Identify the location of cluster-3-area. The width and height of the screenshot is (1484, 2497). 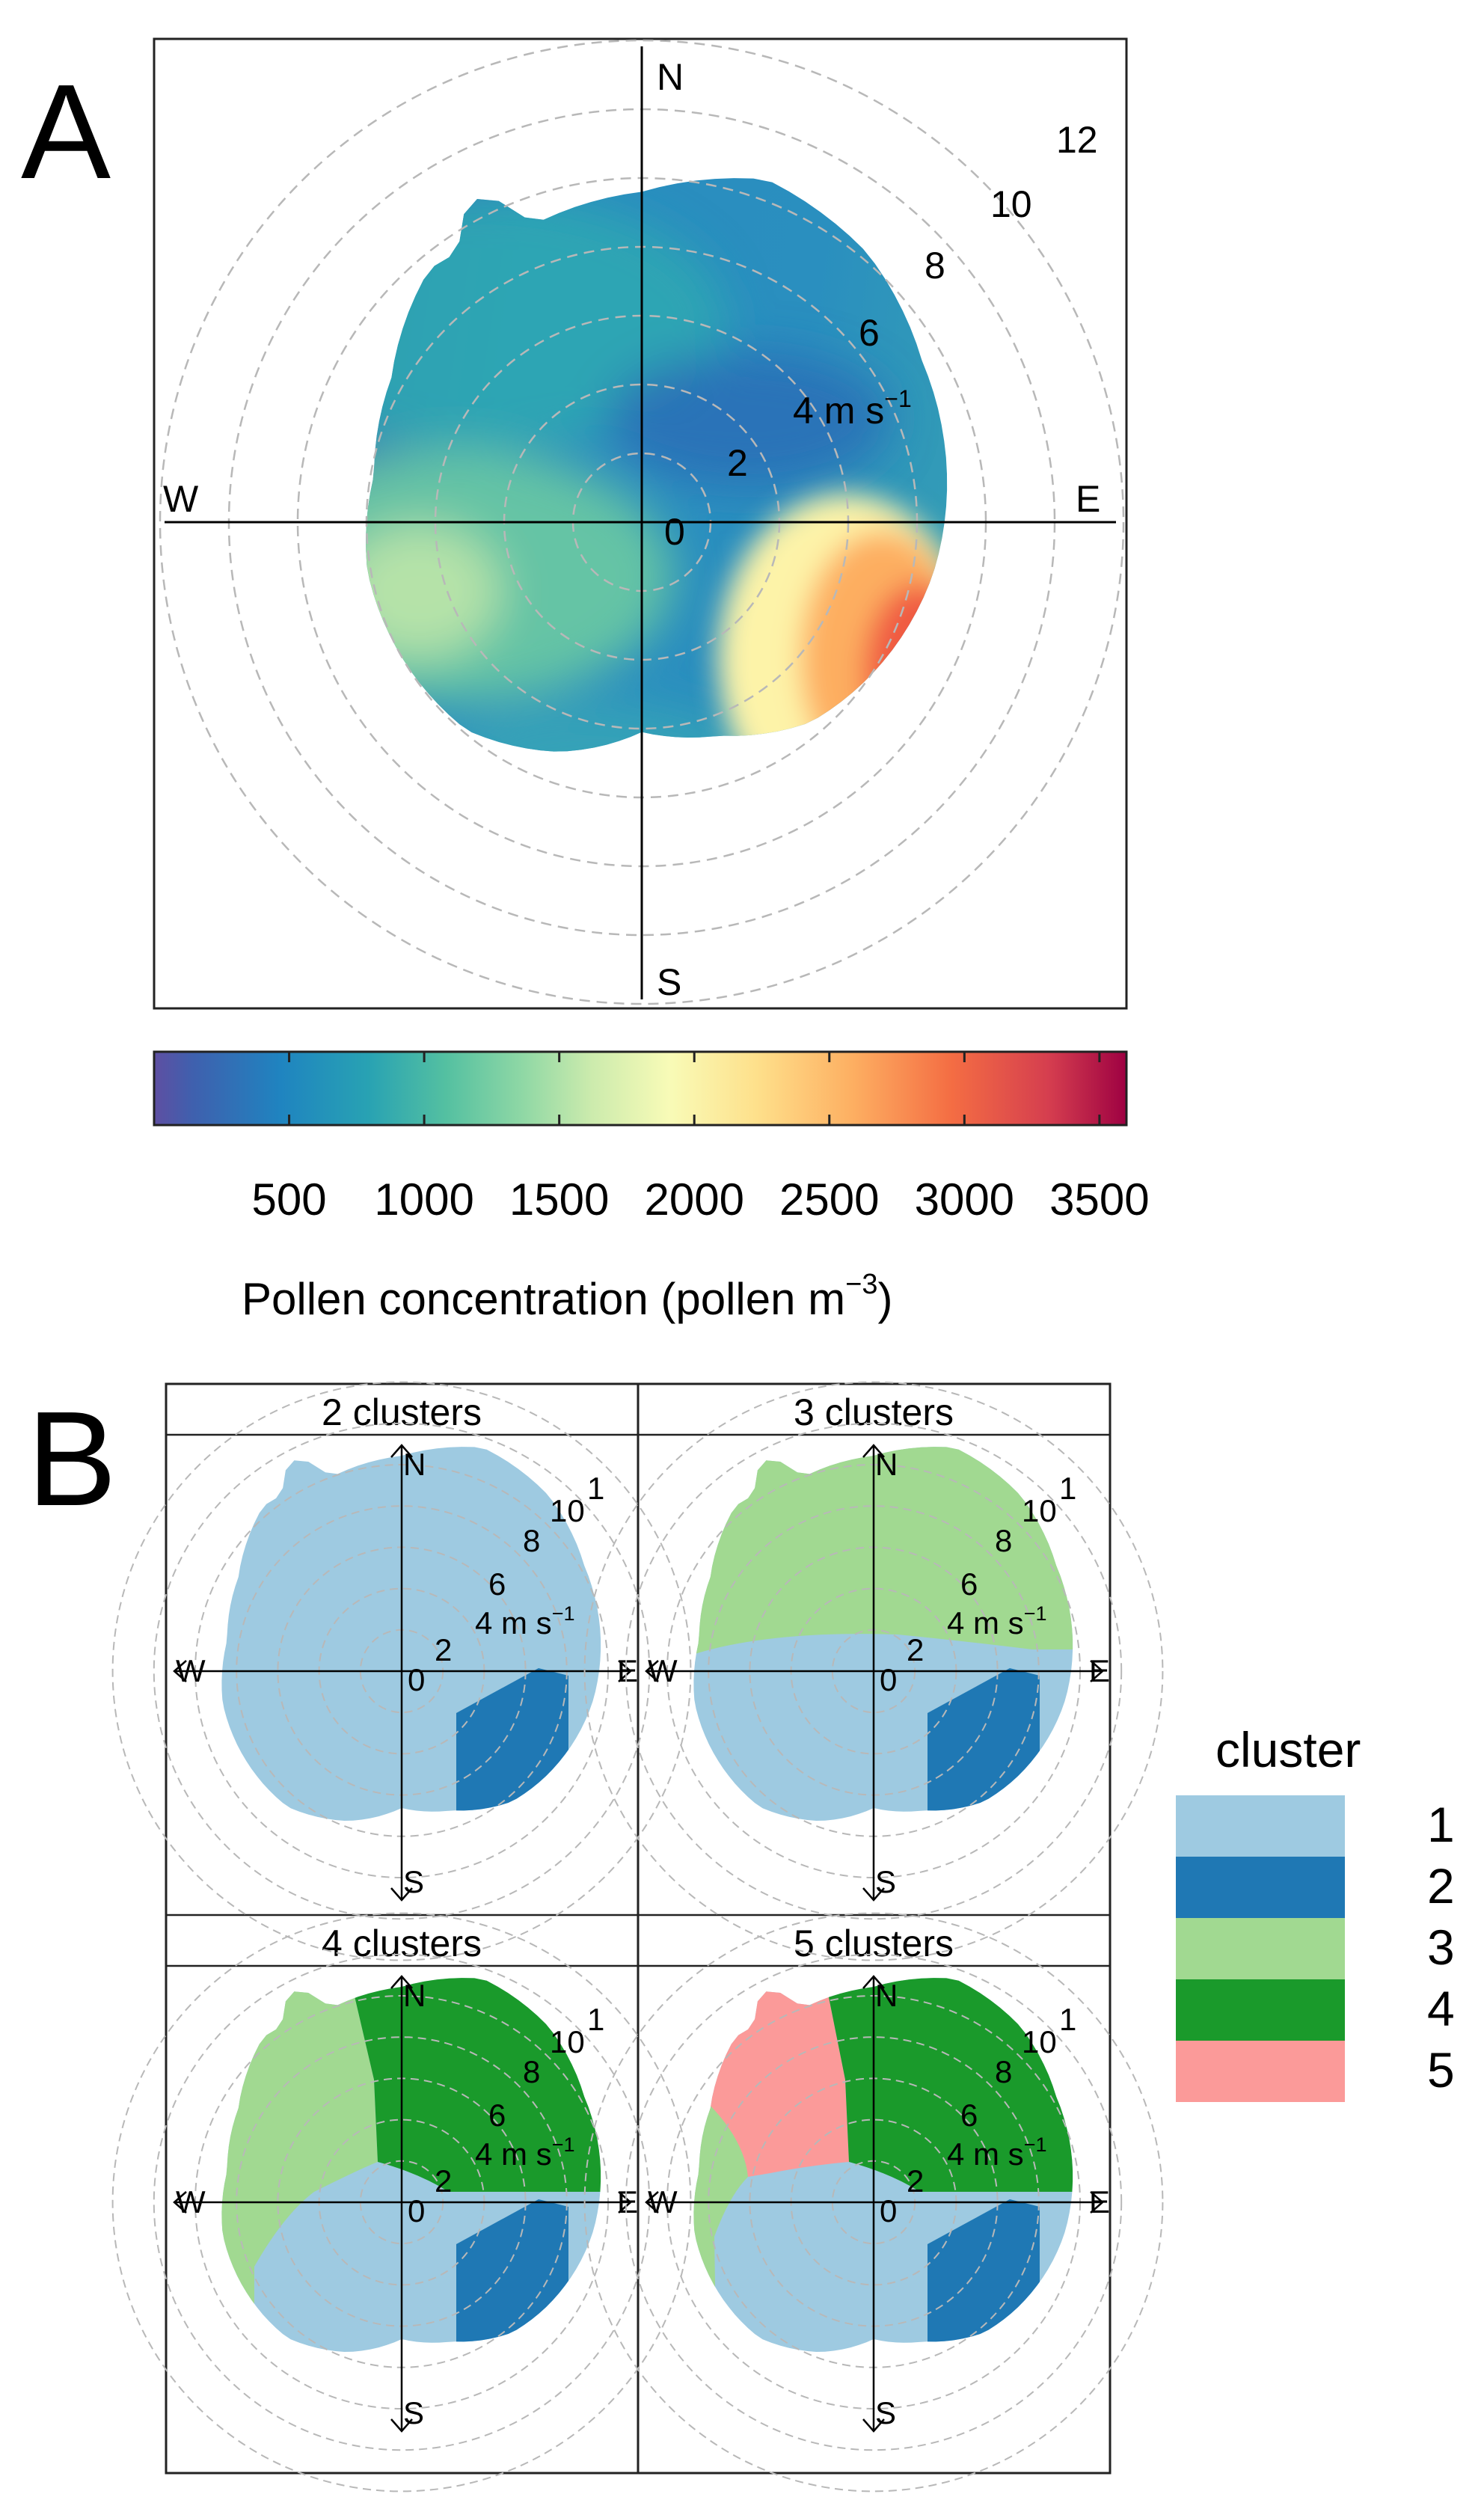
(883, 1561).